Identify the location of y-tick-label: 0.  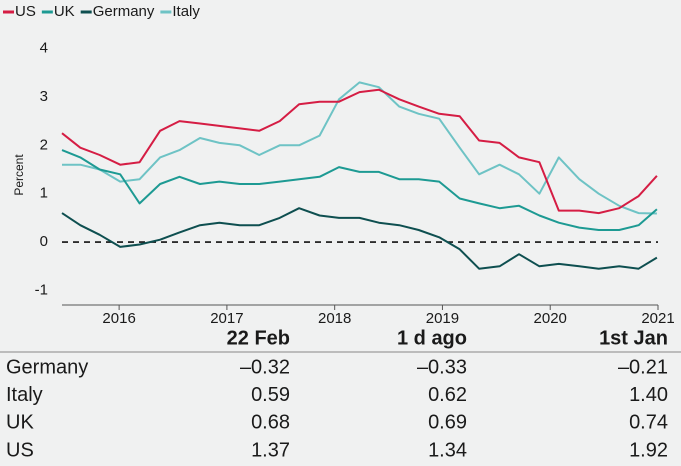
(44, 241).